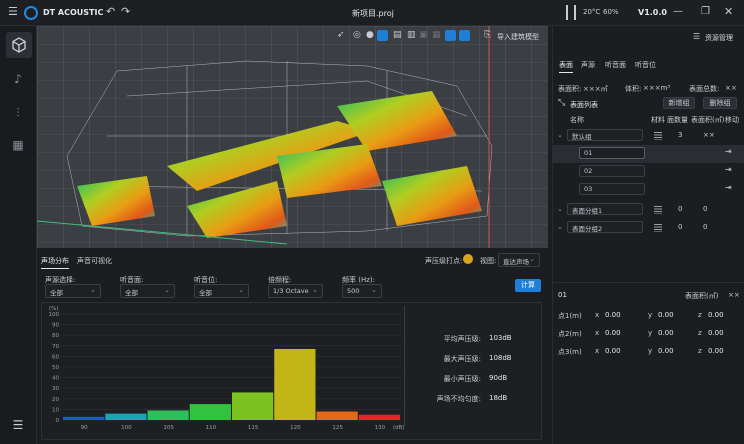 Image resolution: width=744 pixels, height=444 pixels. Describe the element at coordinates (168, 428) in the screenshot. I see `x-tick-label: 105` at that location.